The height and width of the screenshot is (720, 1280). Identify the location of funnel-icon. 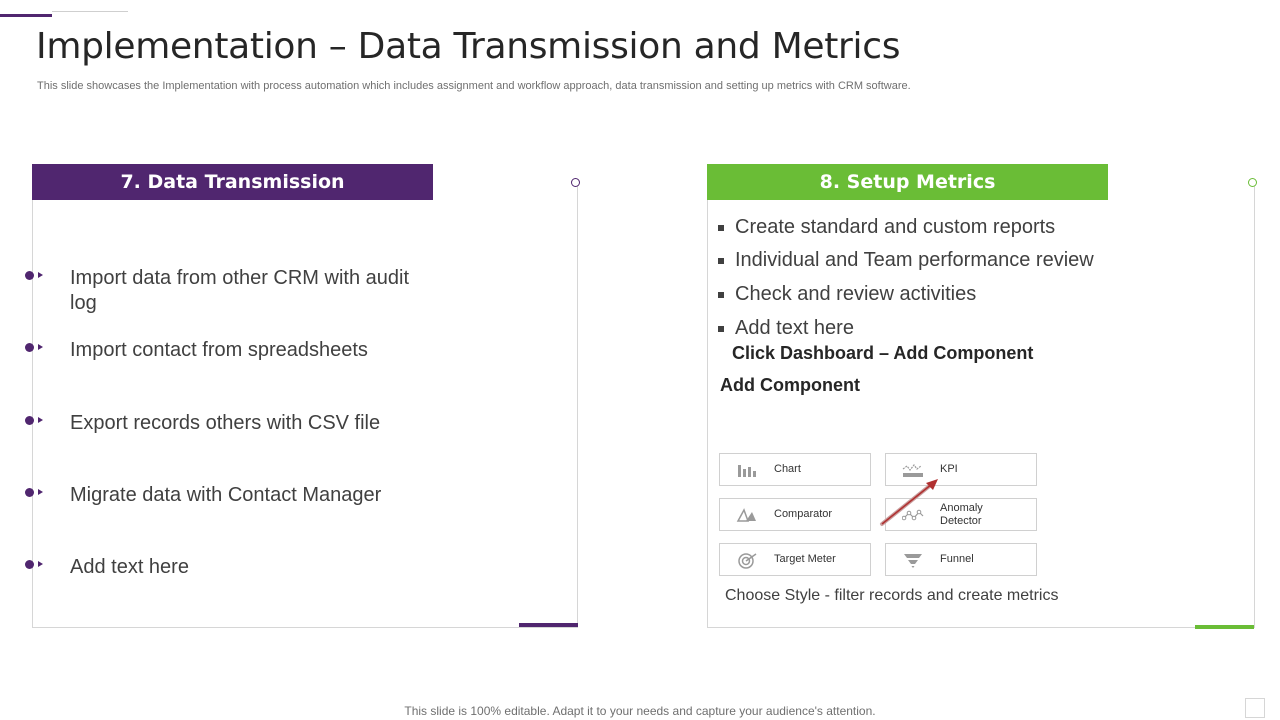
(913, 561).